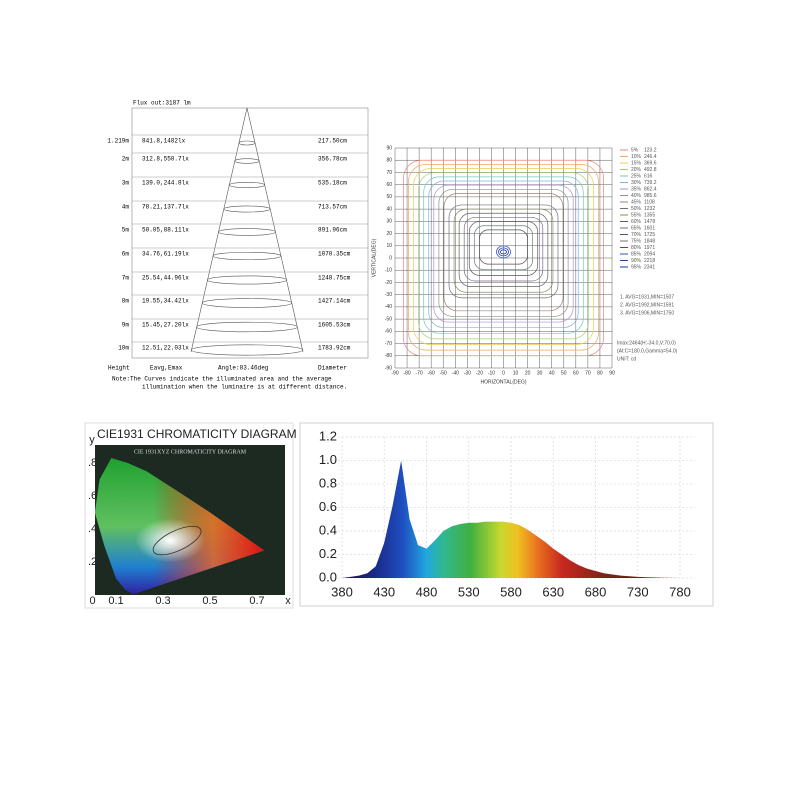  Describe the element at coordinates (389, 246) in the screenshot. I see `y-tick-label: 10` at that location.